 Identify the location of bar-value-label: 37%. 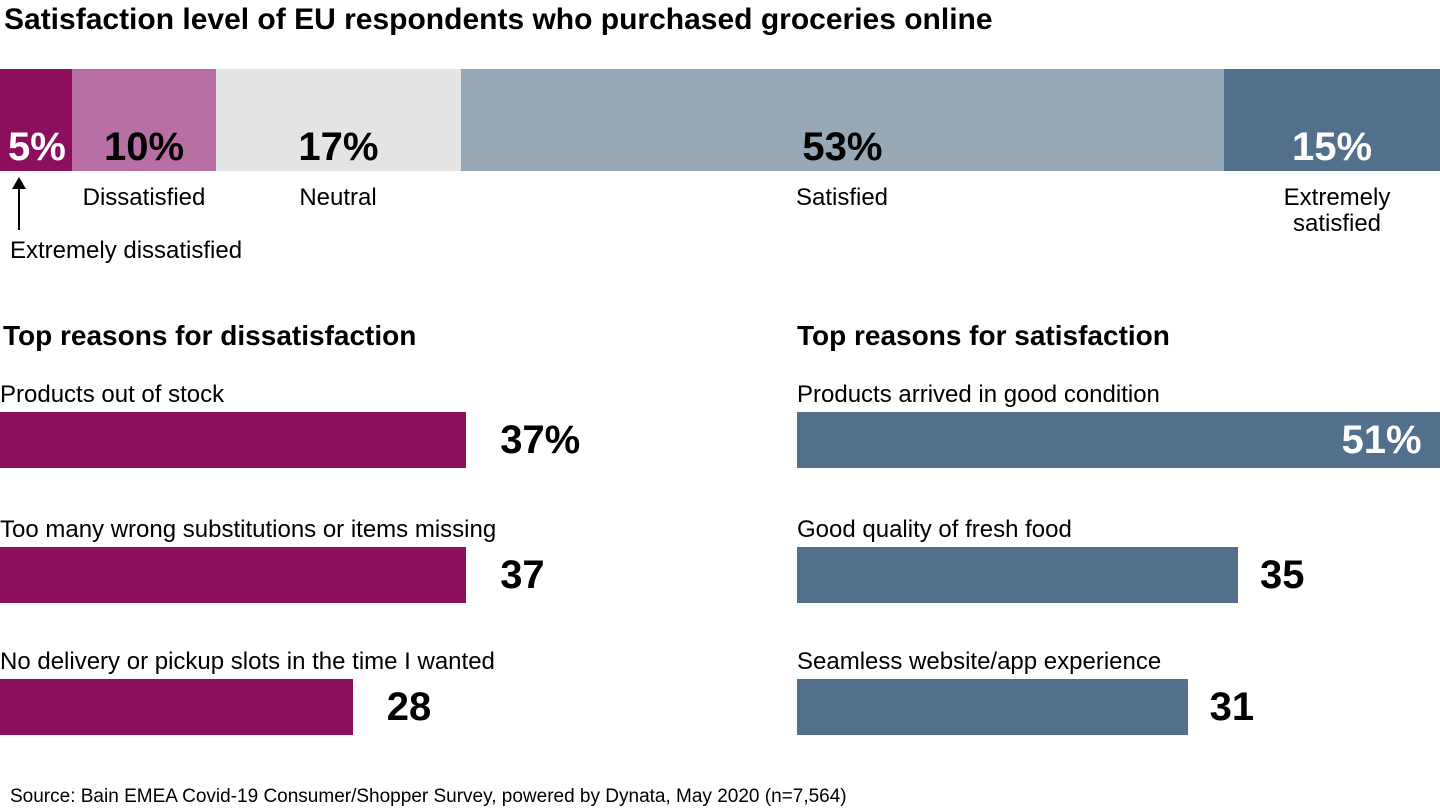
(540, 440).